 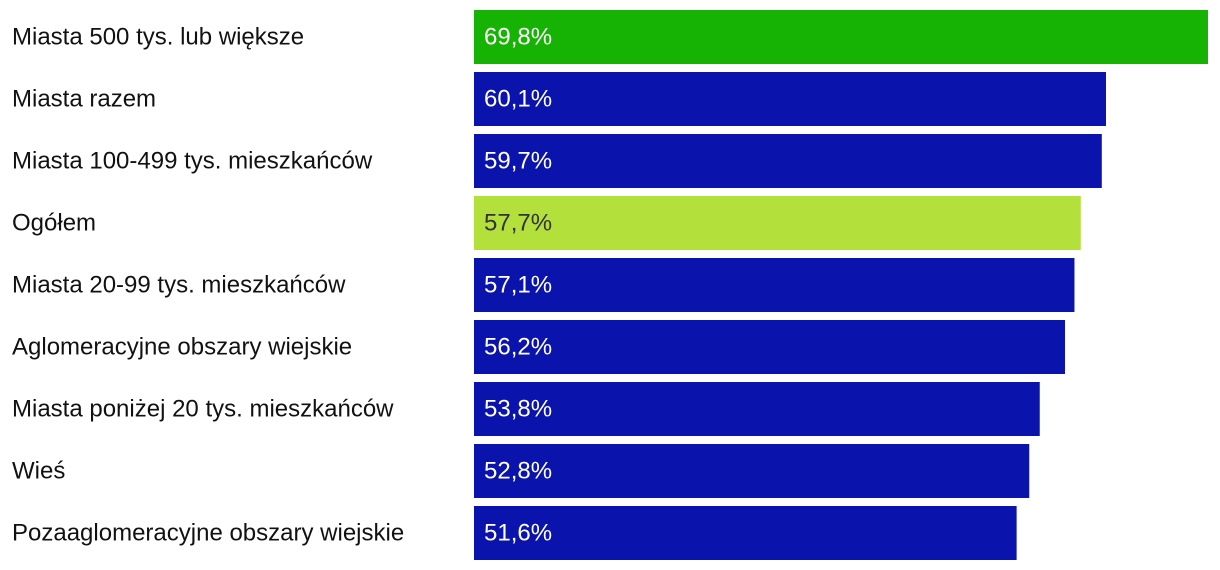 I want to click on value-label: 57,1%, so click(x=518, y=284).